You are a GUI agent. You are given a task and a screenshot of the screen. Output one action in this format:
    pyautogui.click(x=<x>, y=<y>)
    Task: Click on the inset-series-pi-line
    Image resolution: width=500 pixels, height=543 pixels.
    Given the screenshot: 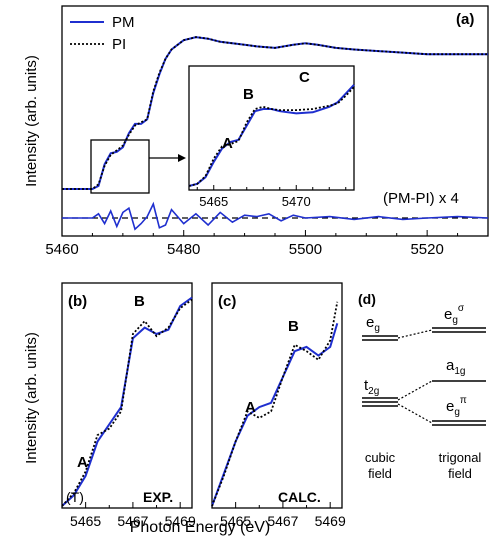 What is the action you would take?
    pyautogui.click(x=271, y=136)
    